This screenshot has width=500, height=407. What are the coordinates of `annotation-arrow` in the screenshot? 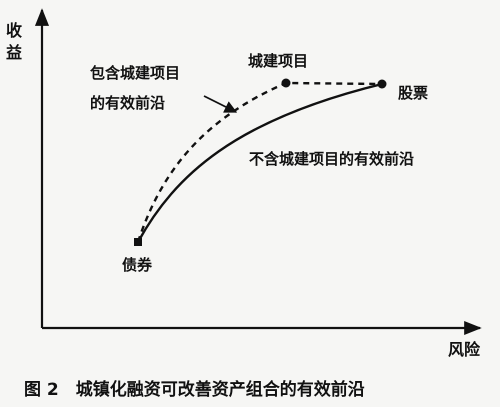 It's located at (220, 104).